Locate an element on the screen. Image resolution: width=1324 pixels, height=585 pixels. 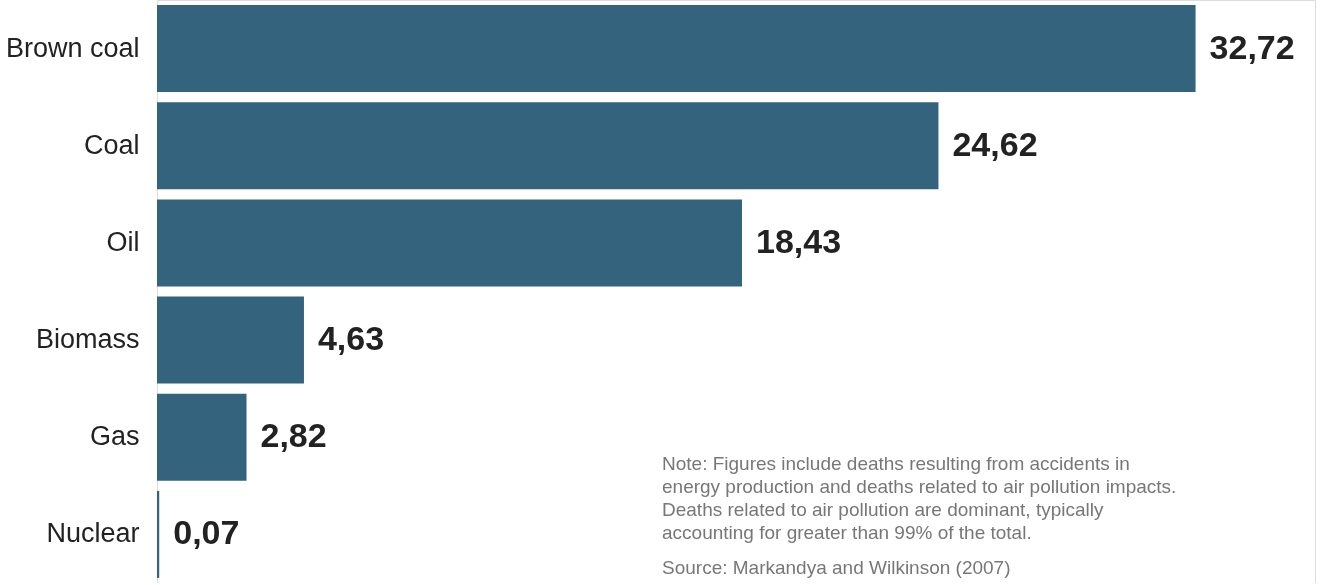
data-label: 0,07 is located at coordinates (206, 532).